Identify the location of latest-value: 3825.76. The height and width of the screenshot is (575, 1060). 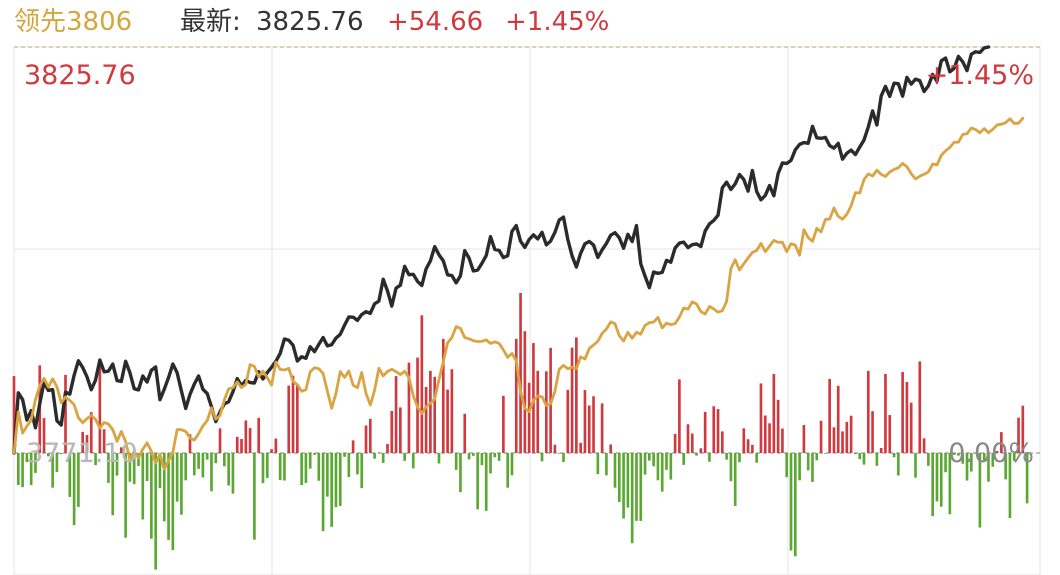
(310, 22).